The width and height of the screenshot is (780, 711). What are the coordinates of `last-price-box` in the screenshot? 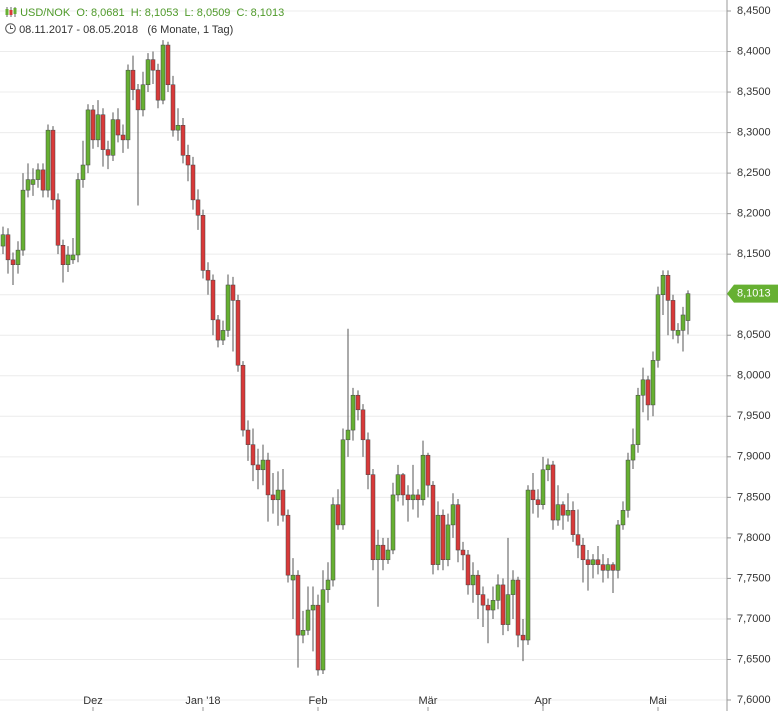 It's located at (752, 293).